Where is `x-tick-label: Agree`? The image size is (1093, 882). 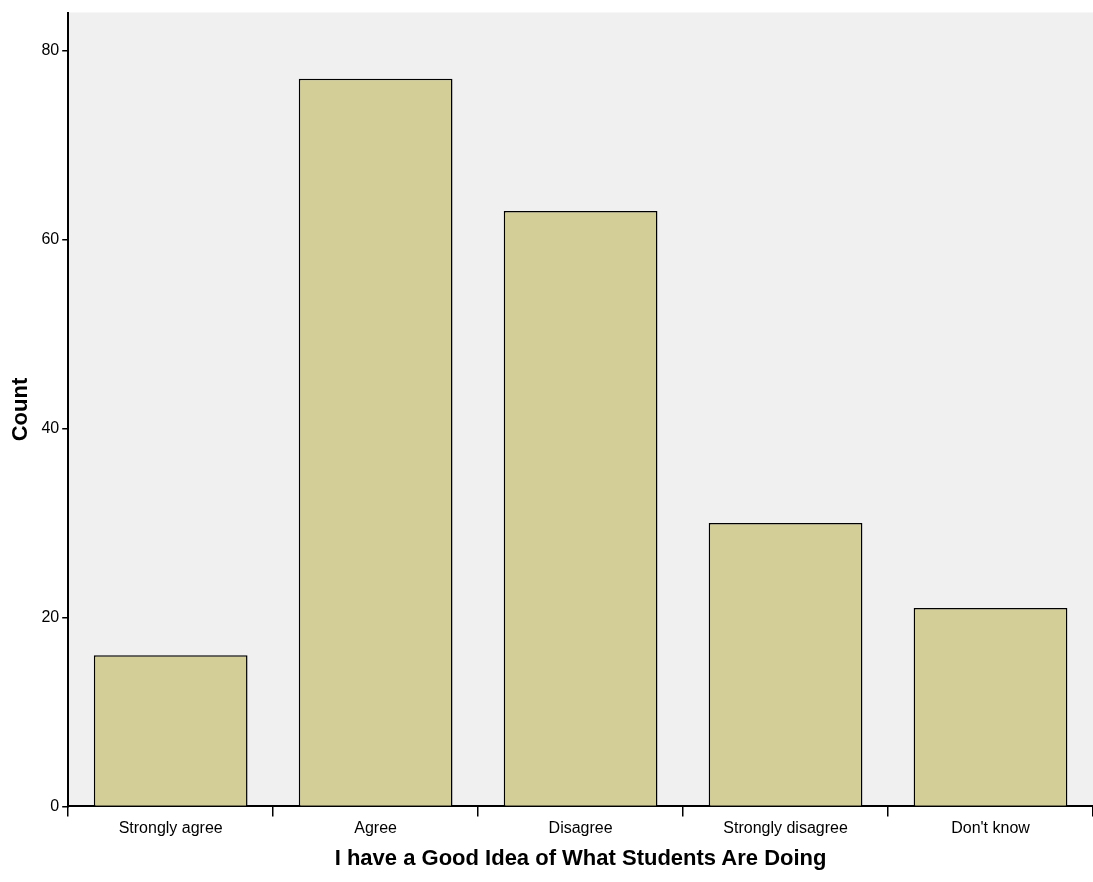 x-tick-label: Agree is located at coordinates (376, 828).